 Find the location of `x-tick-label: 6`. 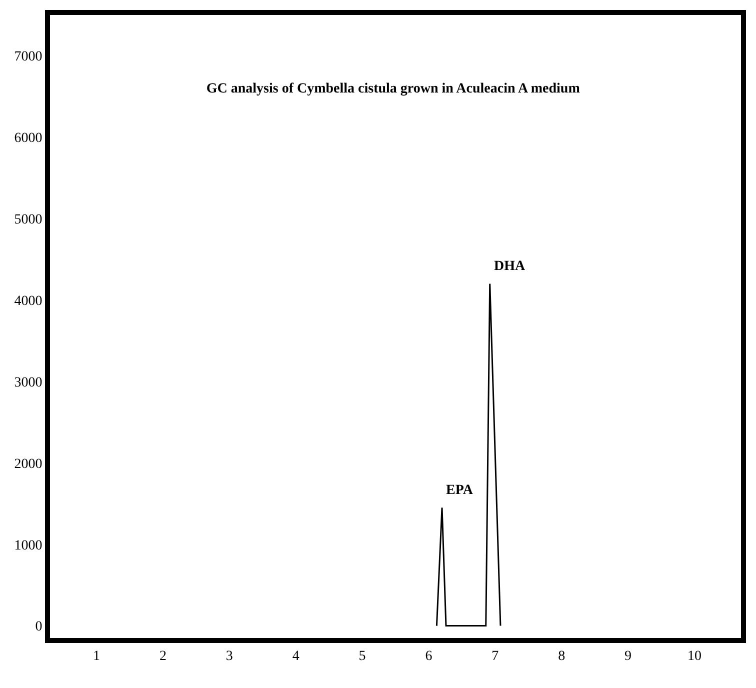

x-tick-label: 6 is located at coordinates (428, 656).